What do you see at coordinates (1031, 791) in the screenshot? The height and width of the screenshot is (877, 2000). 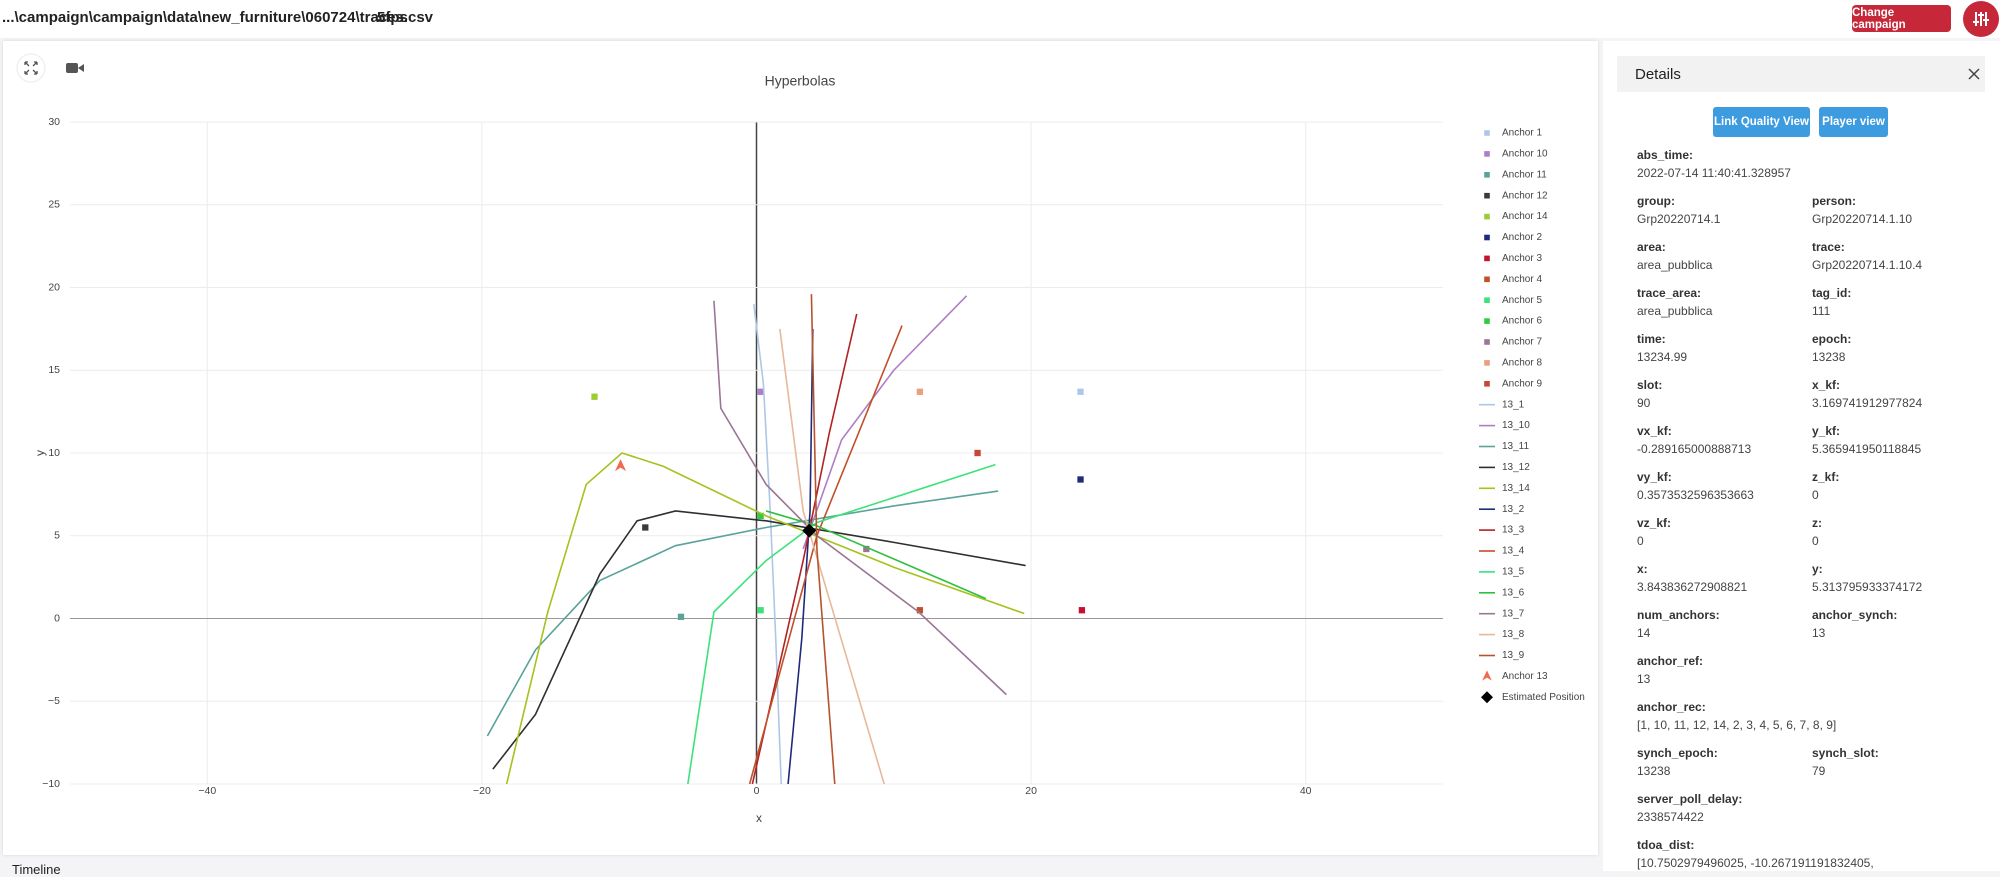 I see `x-tick-label: 20` at bounding box center [1031, 791].